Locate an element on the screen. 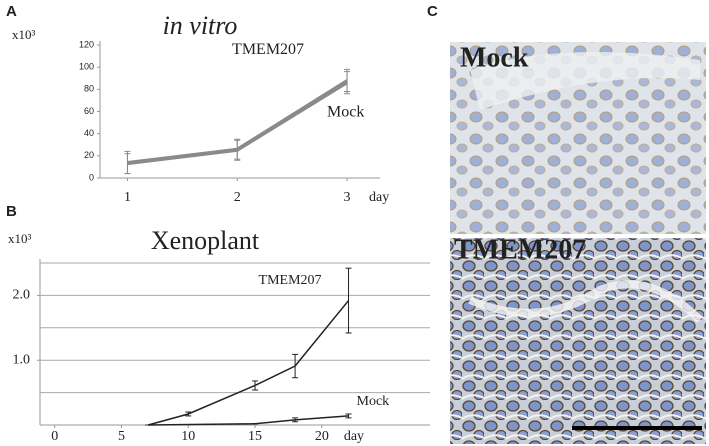 The height and width of the screenshot is (446, 709). x-tick-label: 1 is located at coordinates (127, 197).